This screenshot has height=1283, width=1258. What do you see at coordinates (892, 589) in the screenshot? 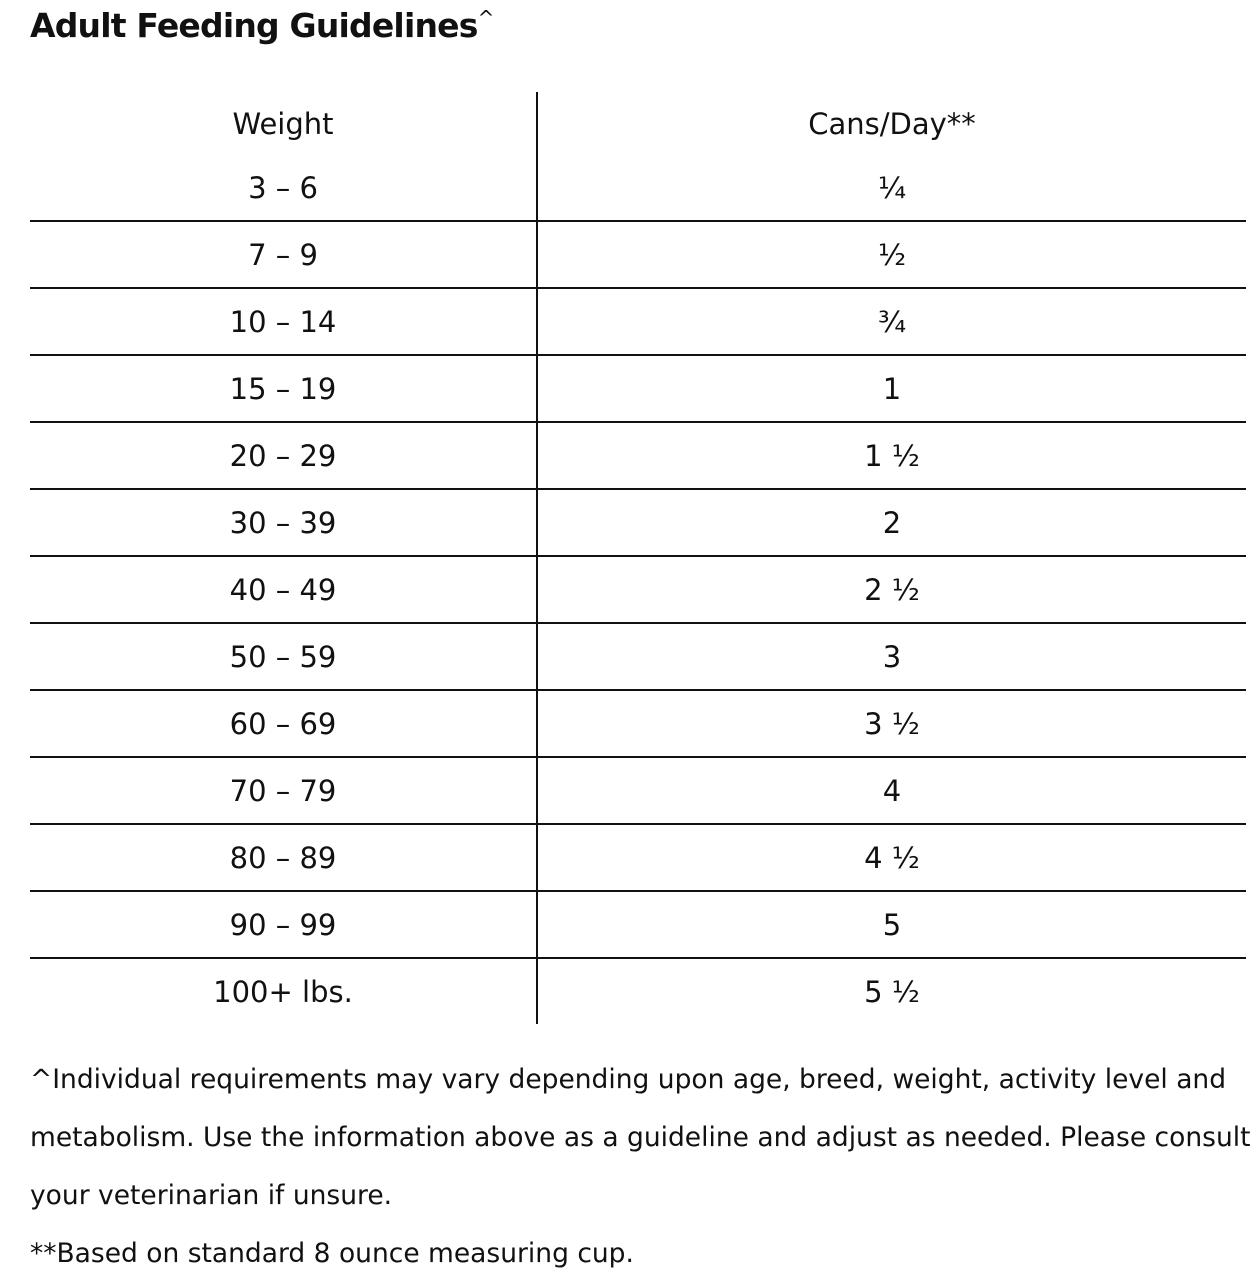
I see `cans-cell: 2 ½` at bounding box center [892, 589].